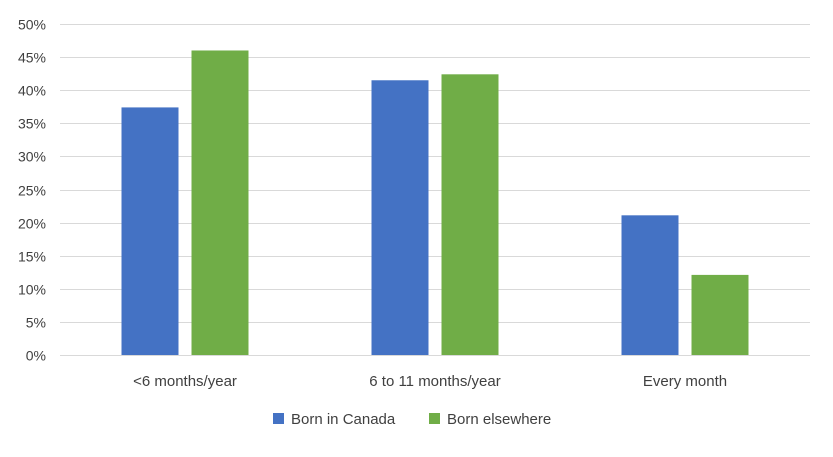 The height and width of the screenshot is (457, 833). I want to click on x-tick-label: Every month, so click(685, 381).